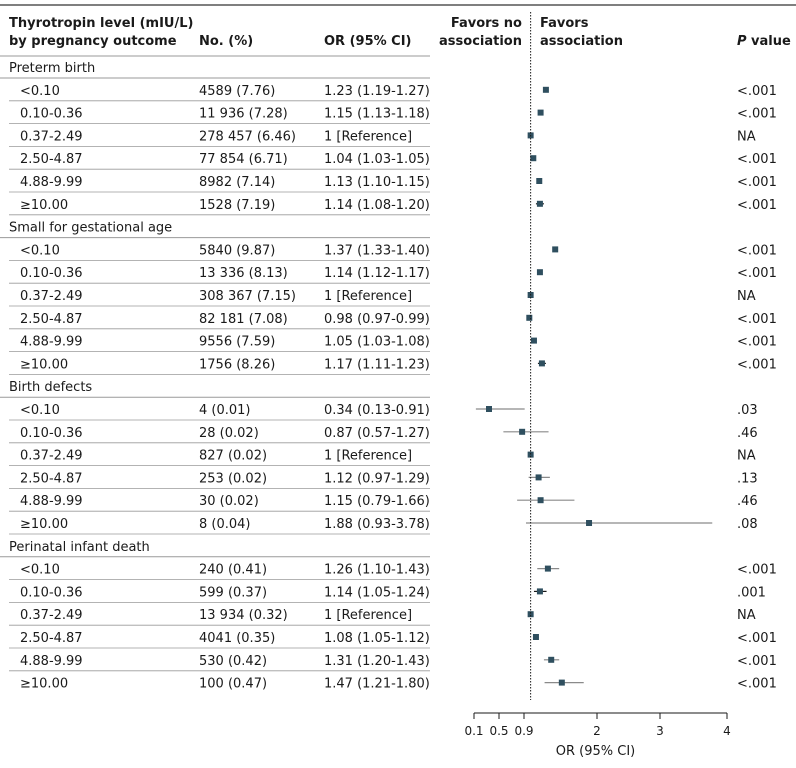  What do you see at coordinates (233, 570) in the screenshot?
I see `row-count: 240 (0.41)` at bounding box center [233, 570].